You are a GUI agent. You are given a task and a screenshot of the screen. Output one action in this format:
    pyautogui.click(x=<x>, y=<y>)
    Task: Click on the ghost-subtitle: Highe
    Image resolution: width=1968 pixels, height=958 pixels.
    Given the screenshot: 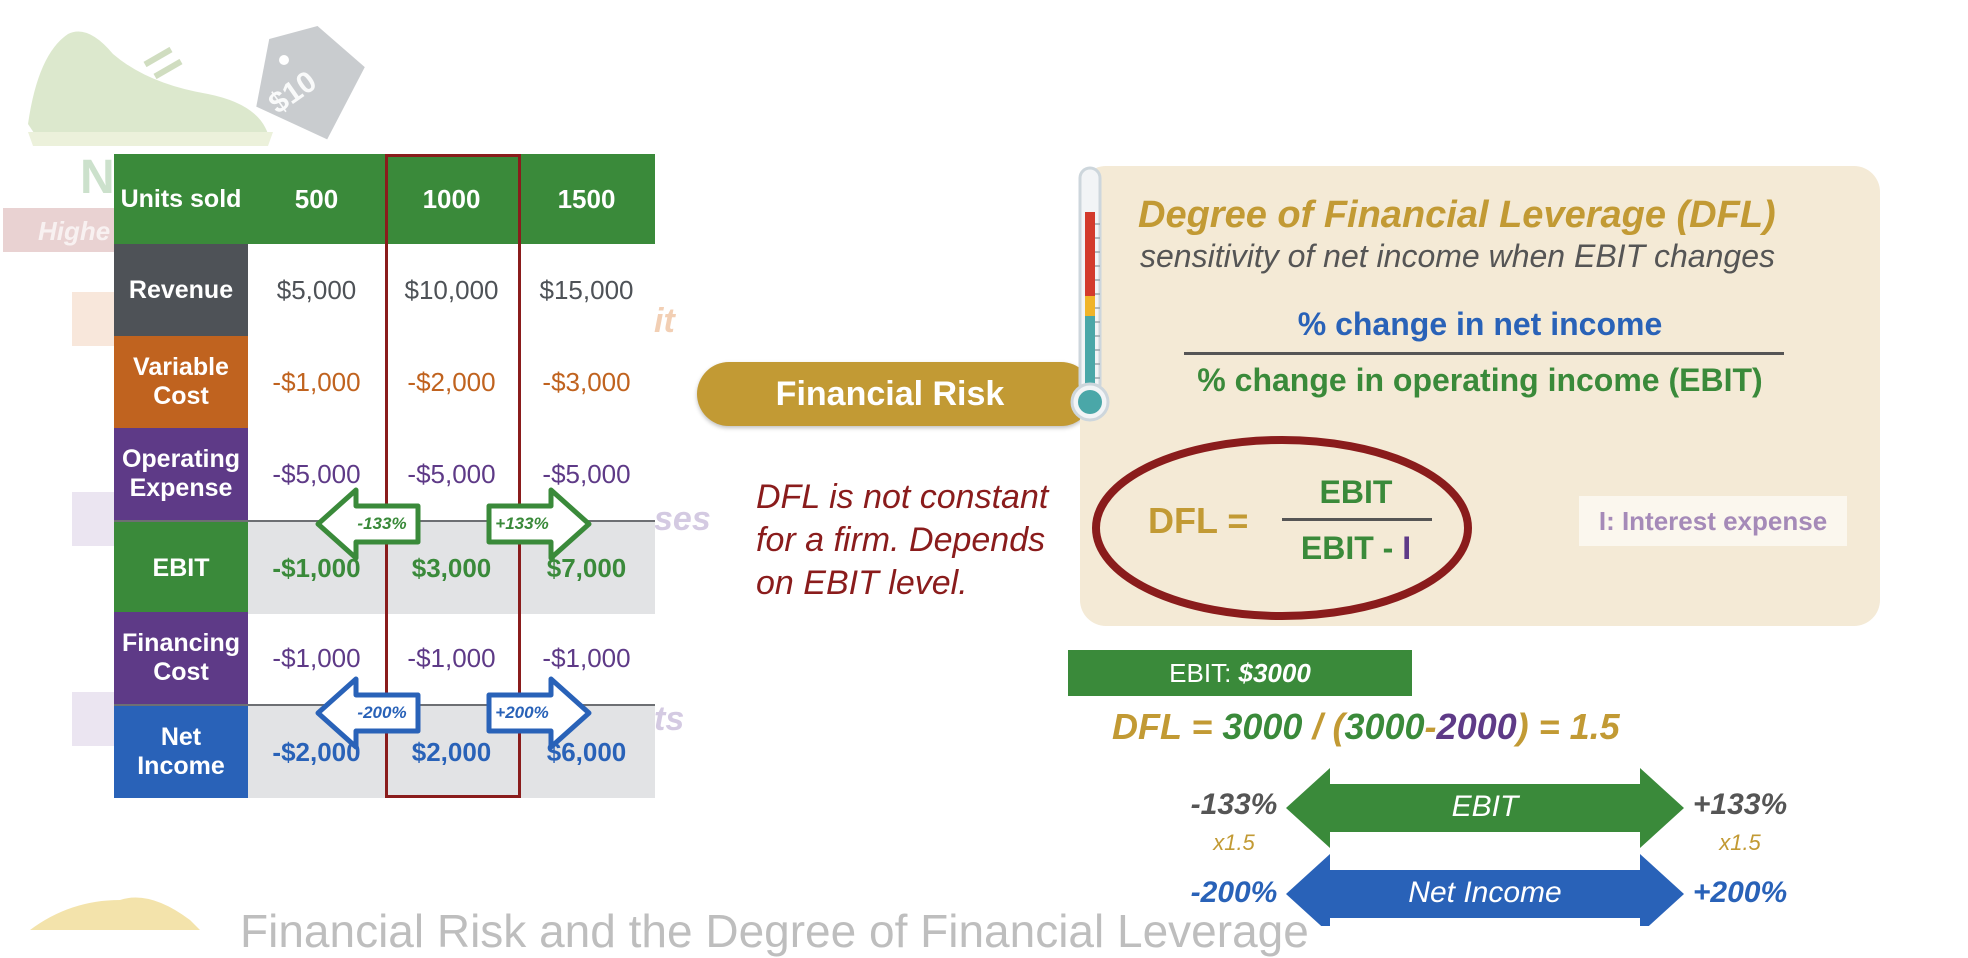 What is the action you would take?
    pyautogui.click(x=74, y=231)
    